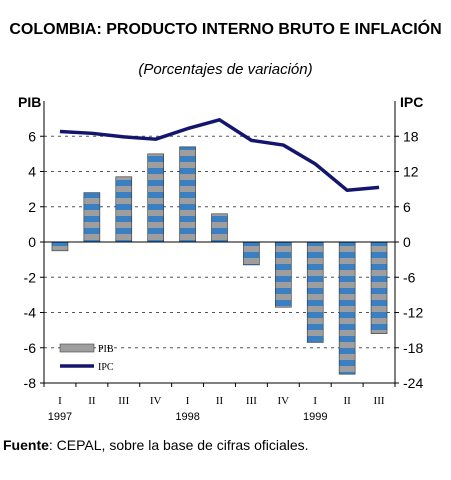 Image resolution: width=451 pixels, height=480 pixels. I want to click on chart-subtitle: (Porcentajes de variación), so click(225, 69).